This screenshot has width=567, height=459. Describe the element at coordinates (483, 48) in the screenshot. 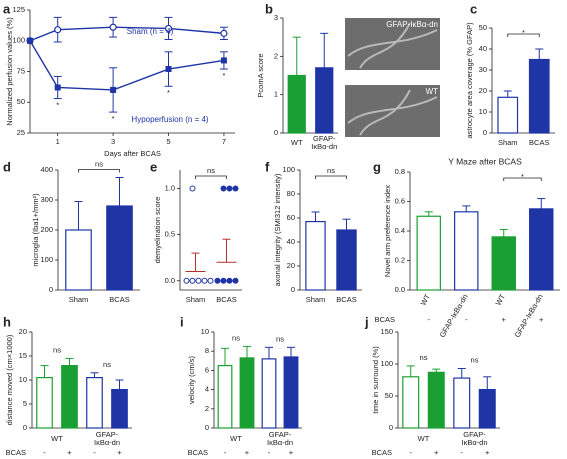

I see `y-tick-label: 40` at that location.